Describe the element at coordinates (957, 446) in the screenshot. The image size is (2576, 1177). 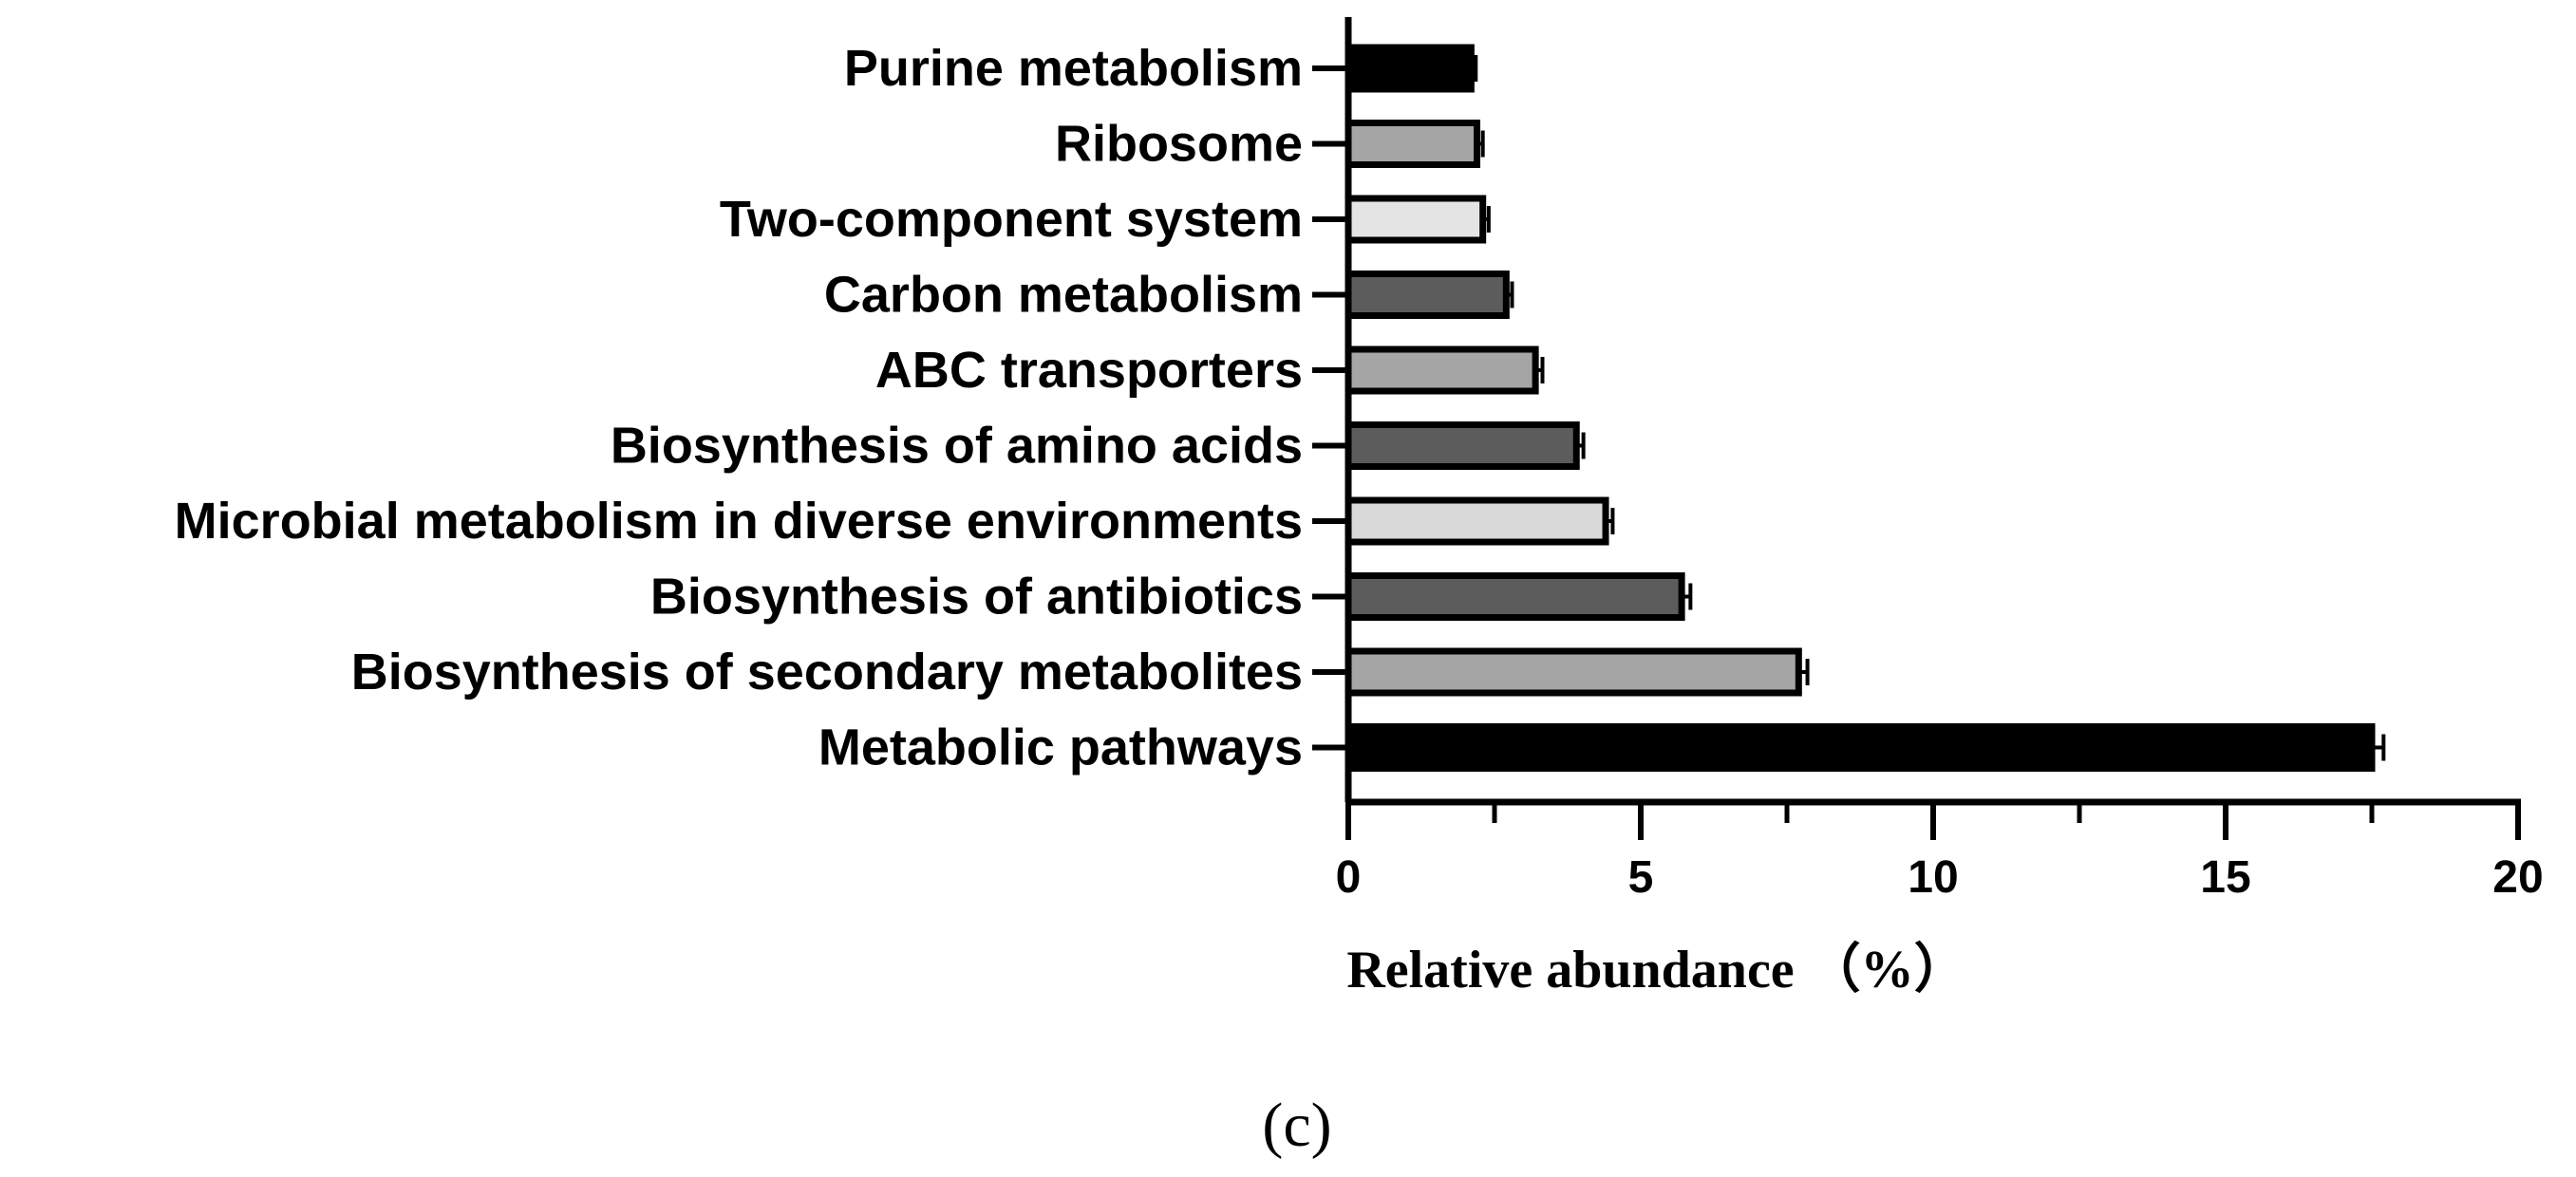
I see `category-label: Biosynthesis of amino acids` at that location.